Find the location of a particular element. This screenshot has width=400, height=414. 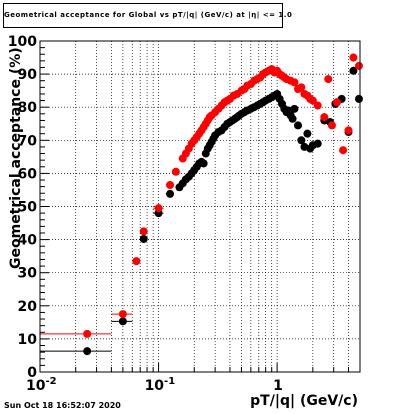

y-tick-label: 90 is located at coordinates (28, 75).